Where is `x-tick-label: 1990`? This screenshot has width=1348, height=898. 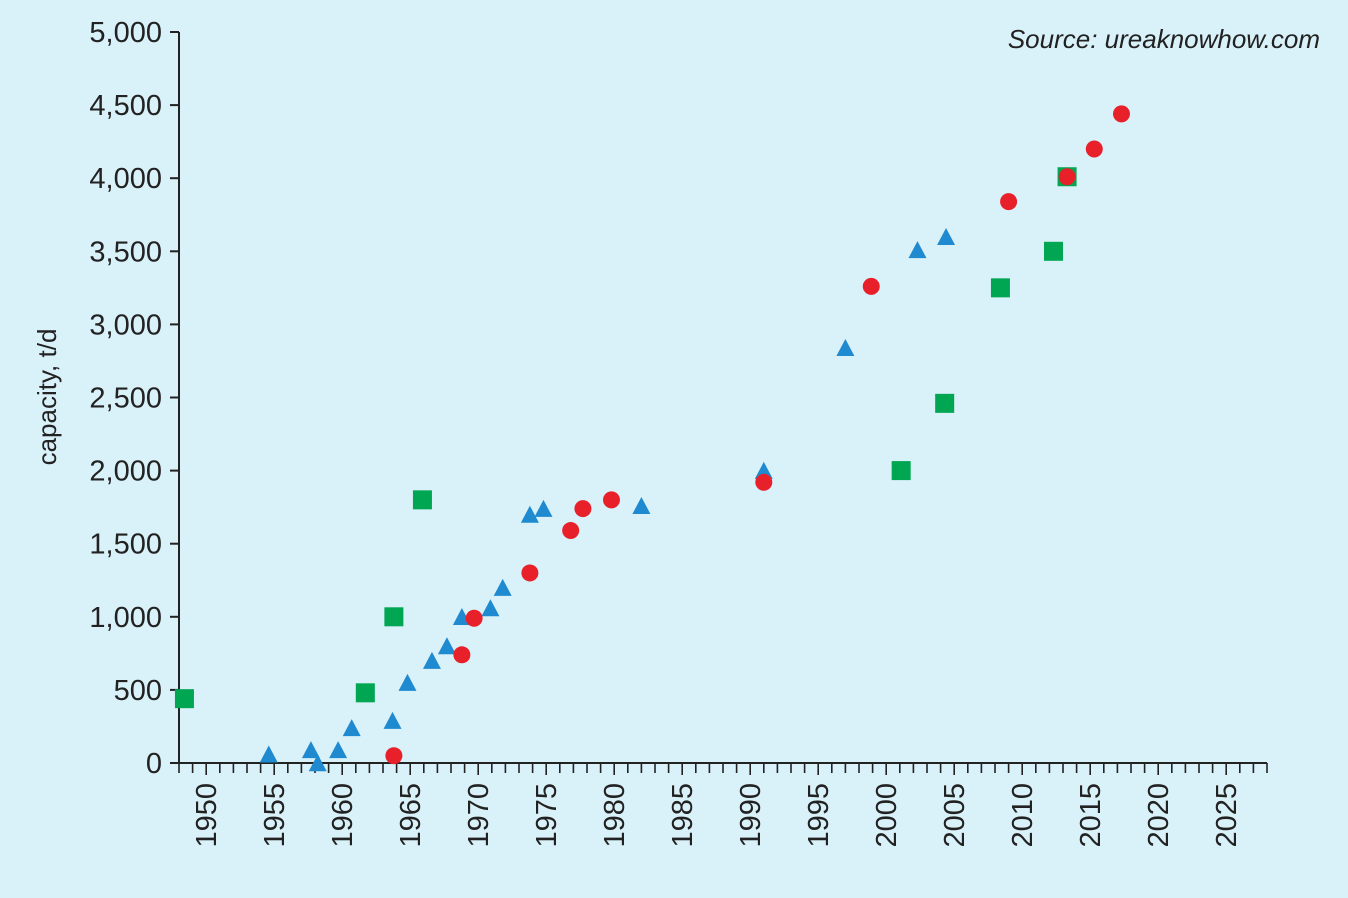 x-tick-label: 1990 is located at coordinates (751, 815).